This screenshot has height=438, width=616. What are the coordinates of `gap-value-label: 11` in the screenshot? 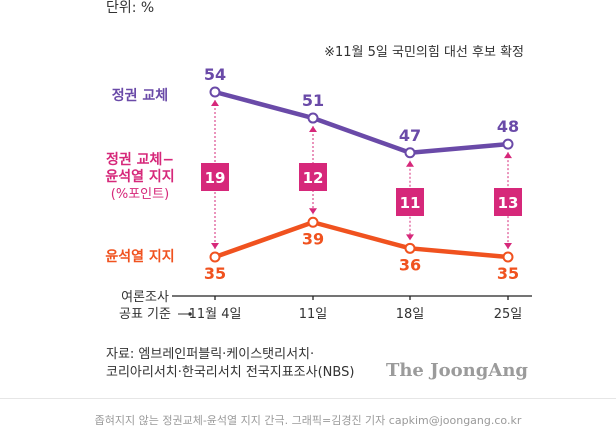 It's located at (410, 203).